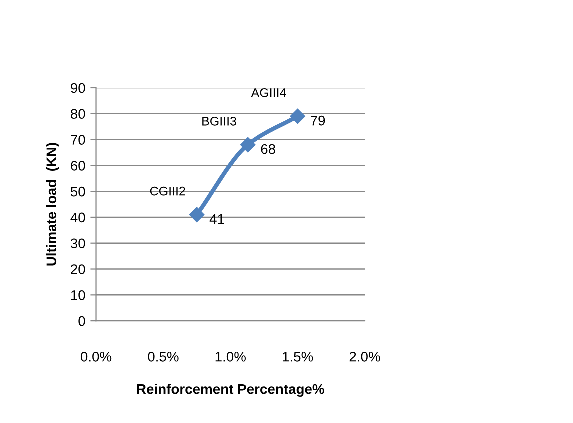  I want to click on annotation: AGIII4, so click(268, 93).